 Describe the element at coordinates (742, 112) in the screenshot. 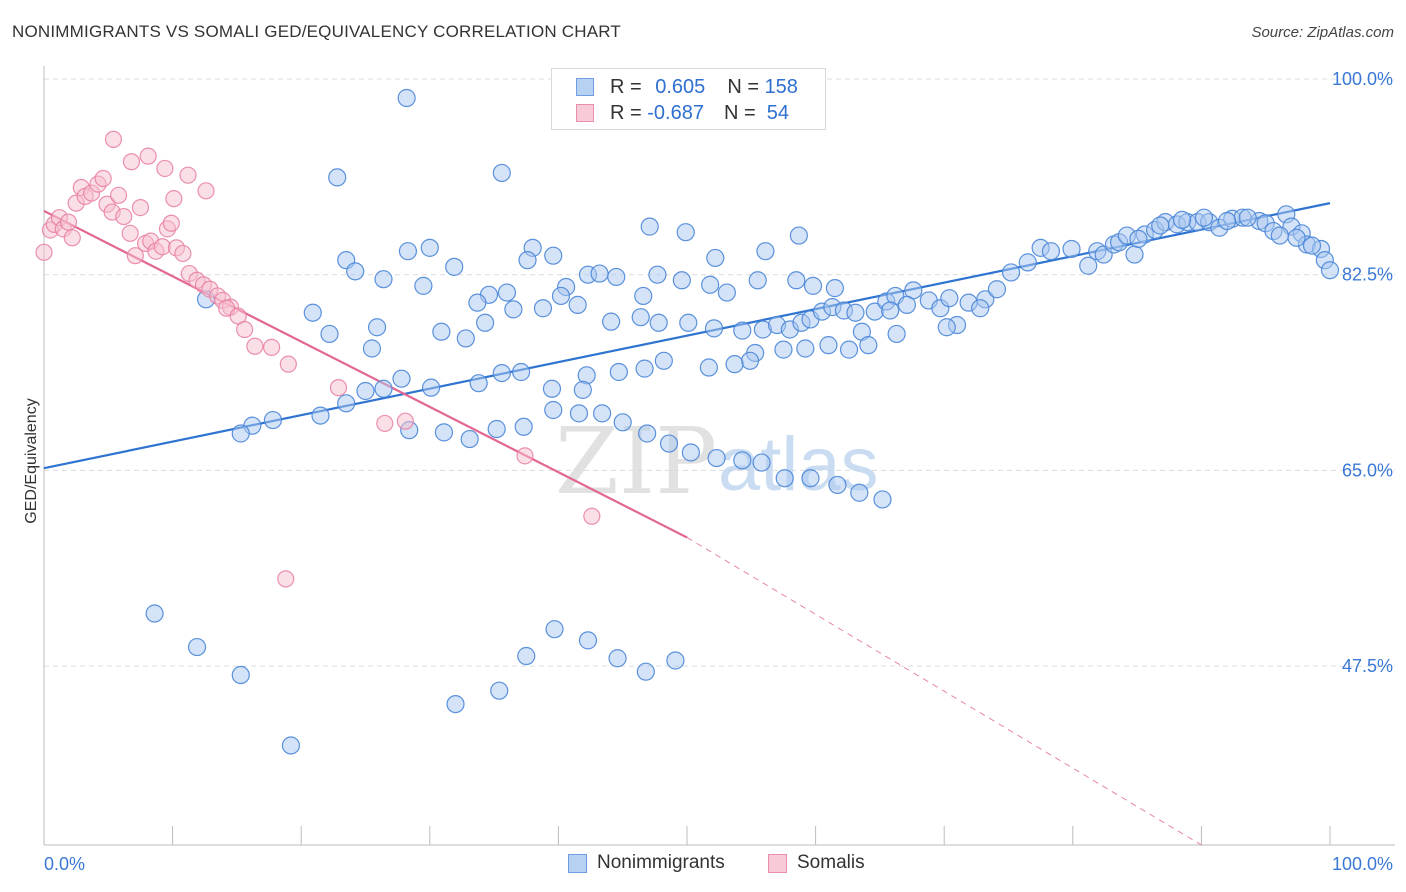

I see `legend-n-label: N =` at that location.